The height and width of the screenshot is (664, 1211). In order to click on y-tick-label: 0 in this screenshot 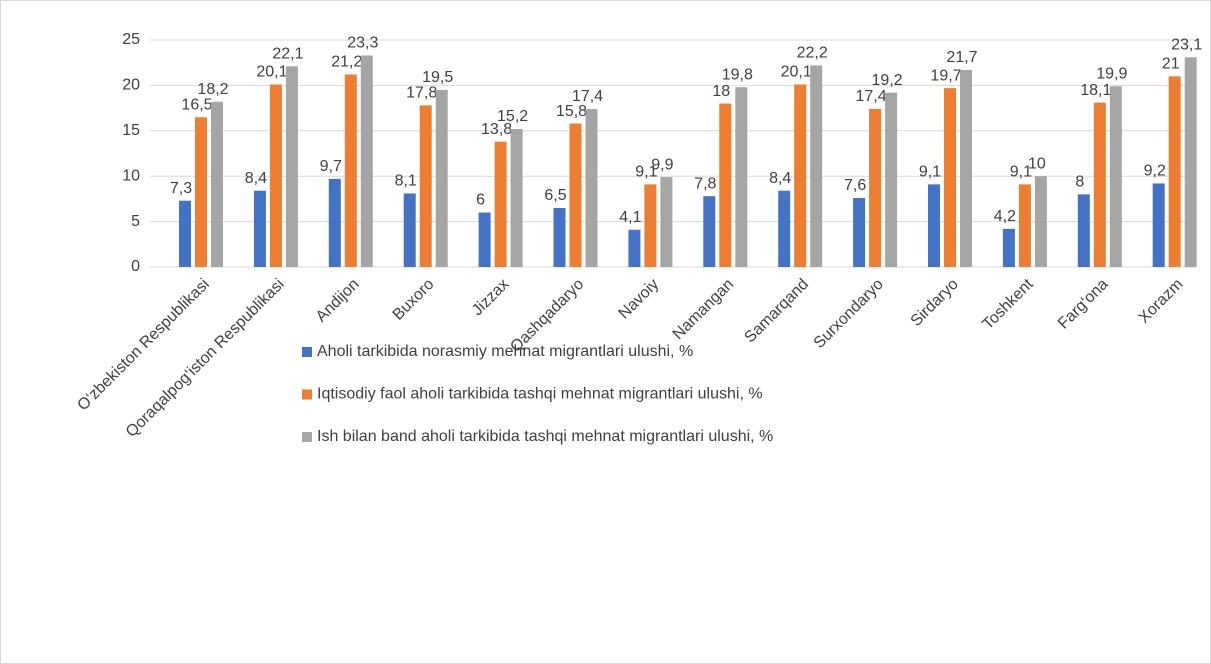, I will do `click(135, 266)`.